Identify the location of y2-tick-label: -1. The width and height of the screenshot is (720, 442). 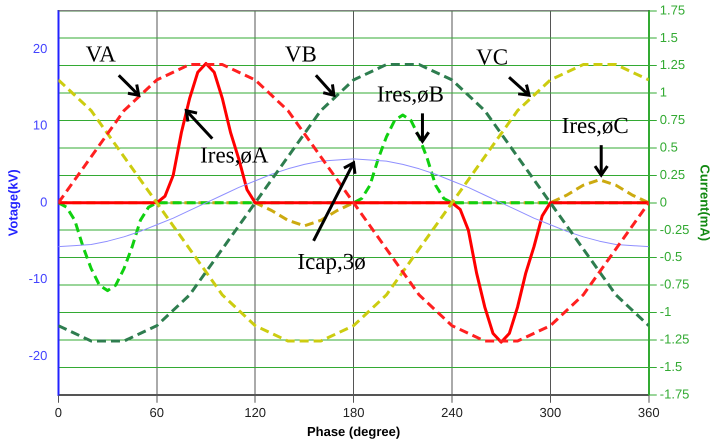
(666, 312).